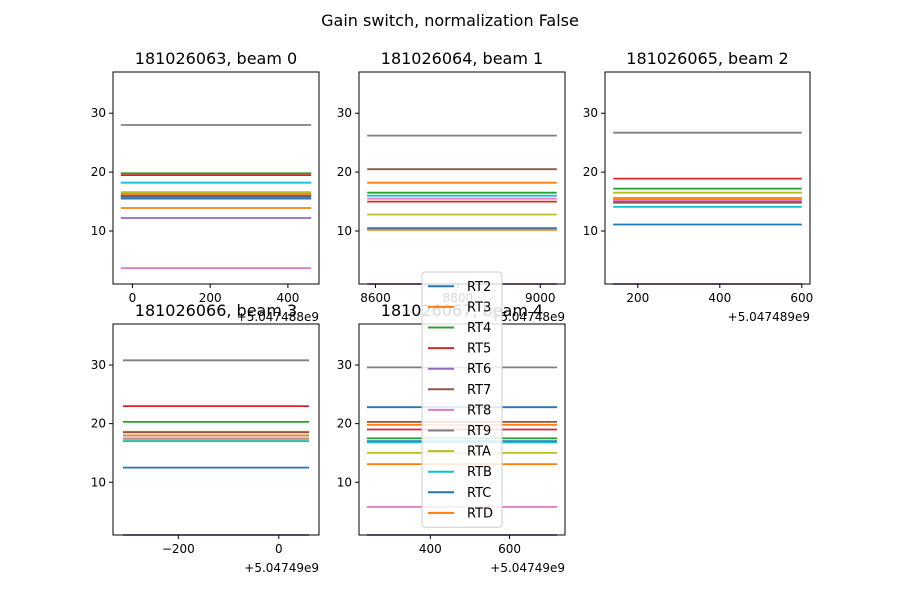 The image size is (900, 600). Describe the element at coordinates (479, 472) in the screenshot. I see `legend-label: RTB` at that location.